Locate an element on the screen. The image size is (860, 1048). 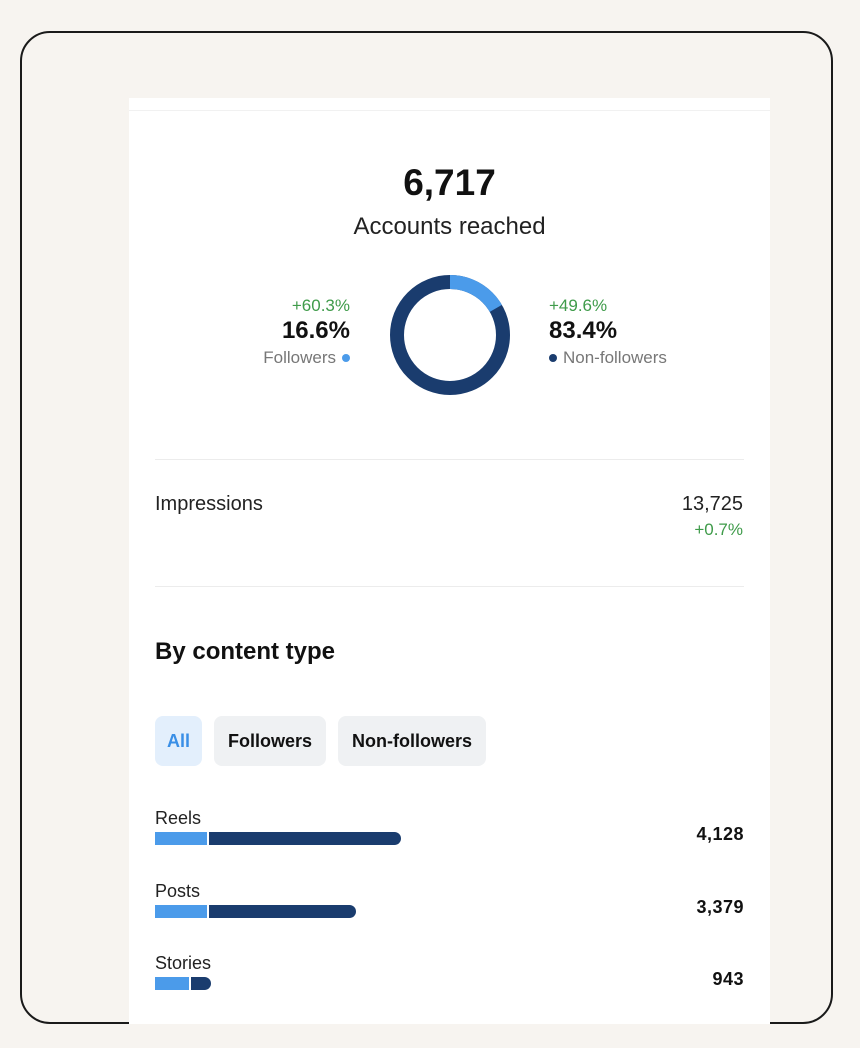
reels-bar is located at coordinates (278, 838).